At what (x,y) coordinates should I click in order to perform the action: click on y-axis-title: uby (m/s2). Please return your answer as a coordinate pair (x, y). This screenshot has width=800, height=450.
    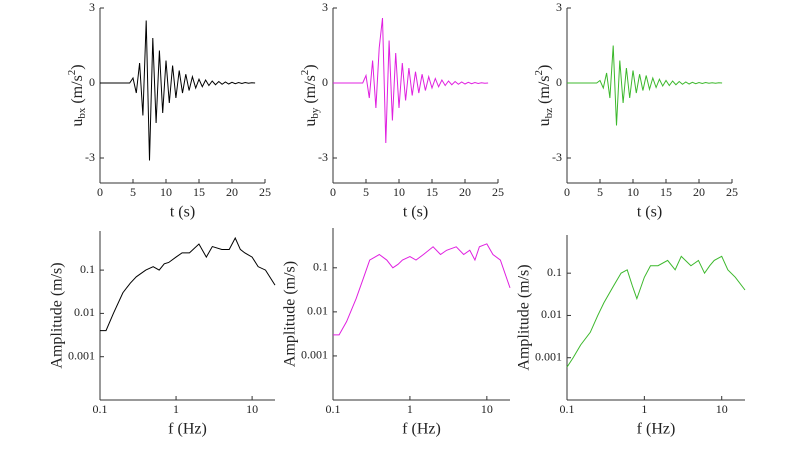
    Looking at the image, I should click on (310, 95).